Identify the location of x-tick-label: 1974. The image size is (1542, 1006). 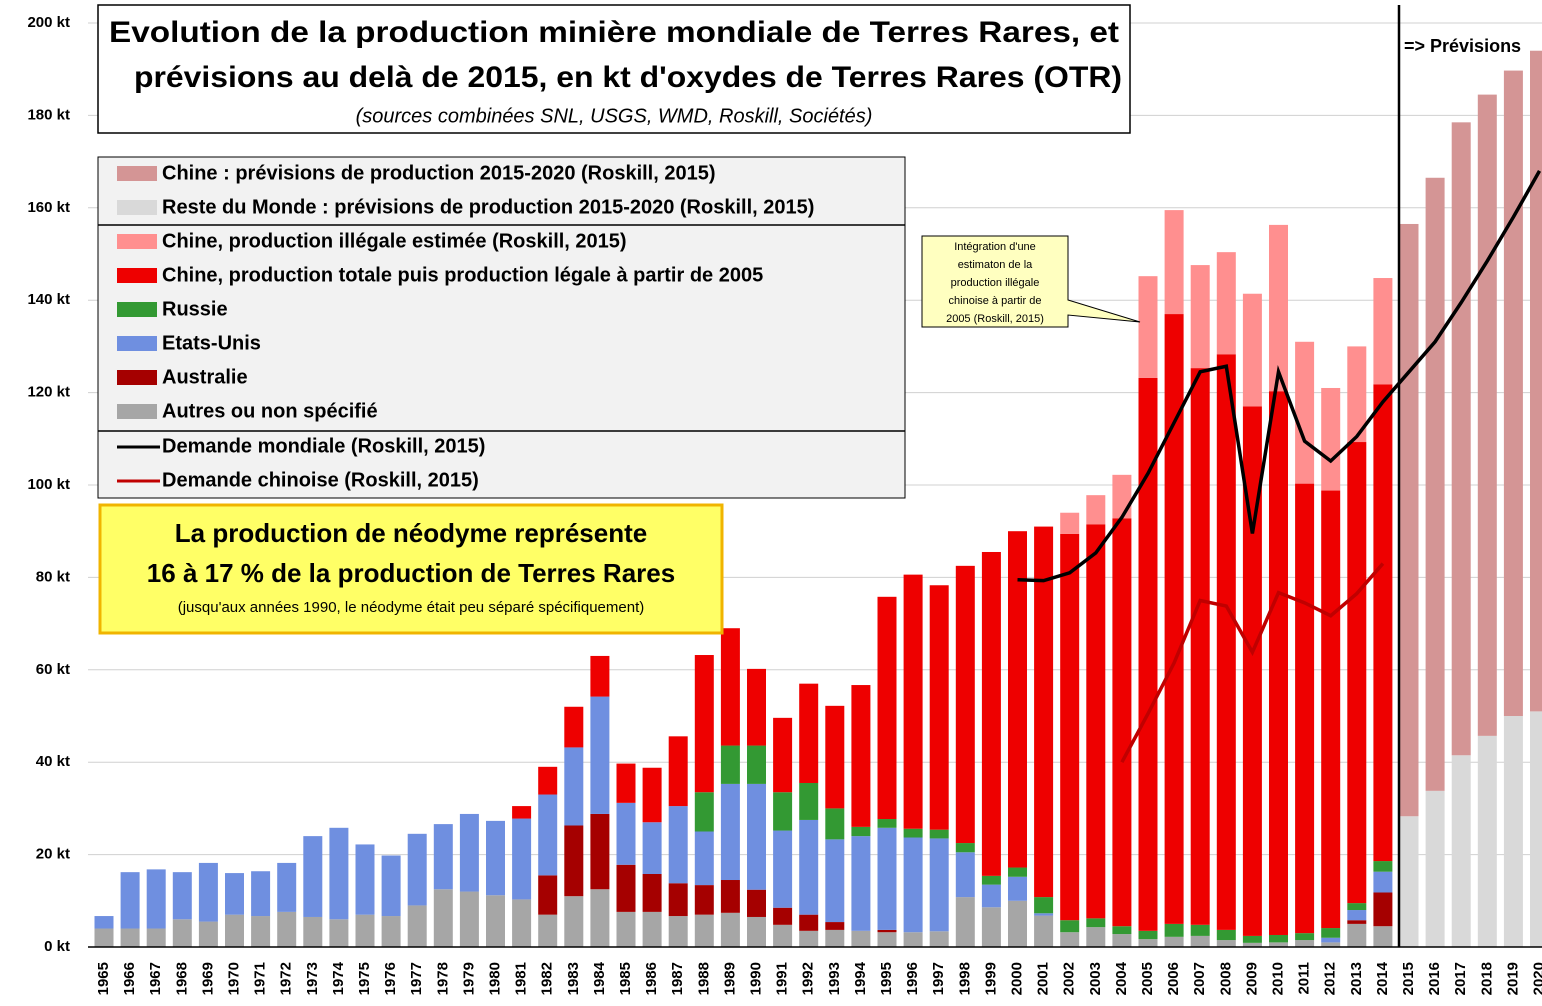
(338, 978).